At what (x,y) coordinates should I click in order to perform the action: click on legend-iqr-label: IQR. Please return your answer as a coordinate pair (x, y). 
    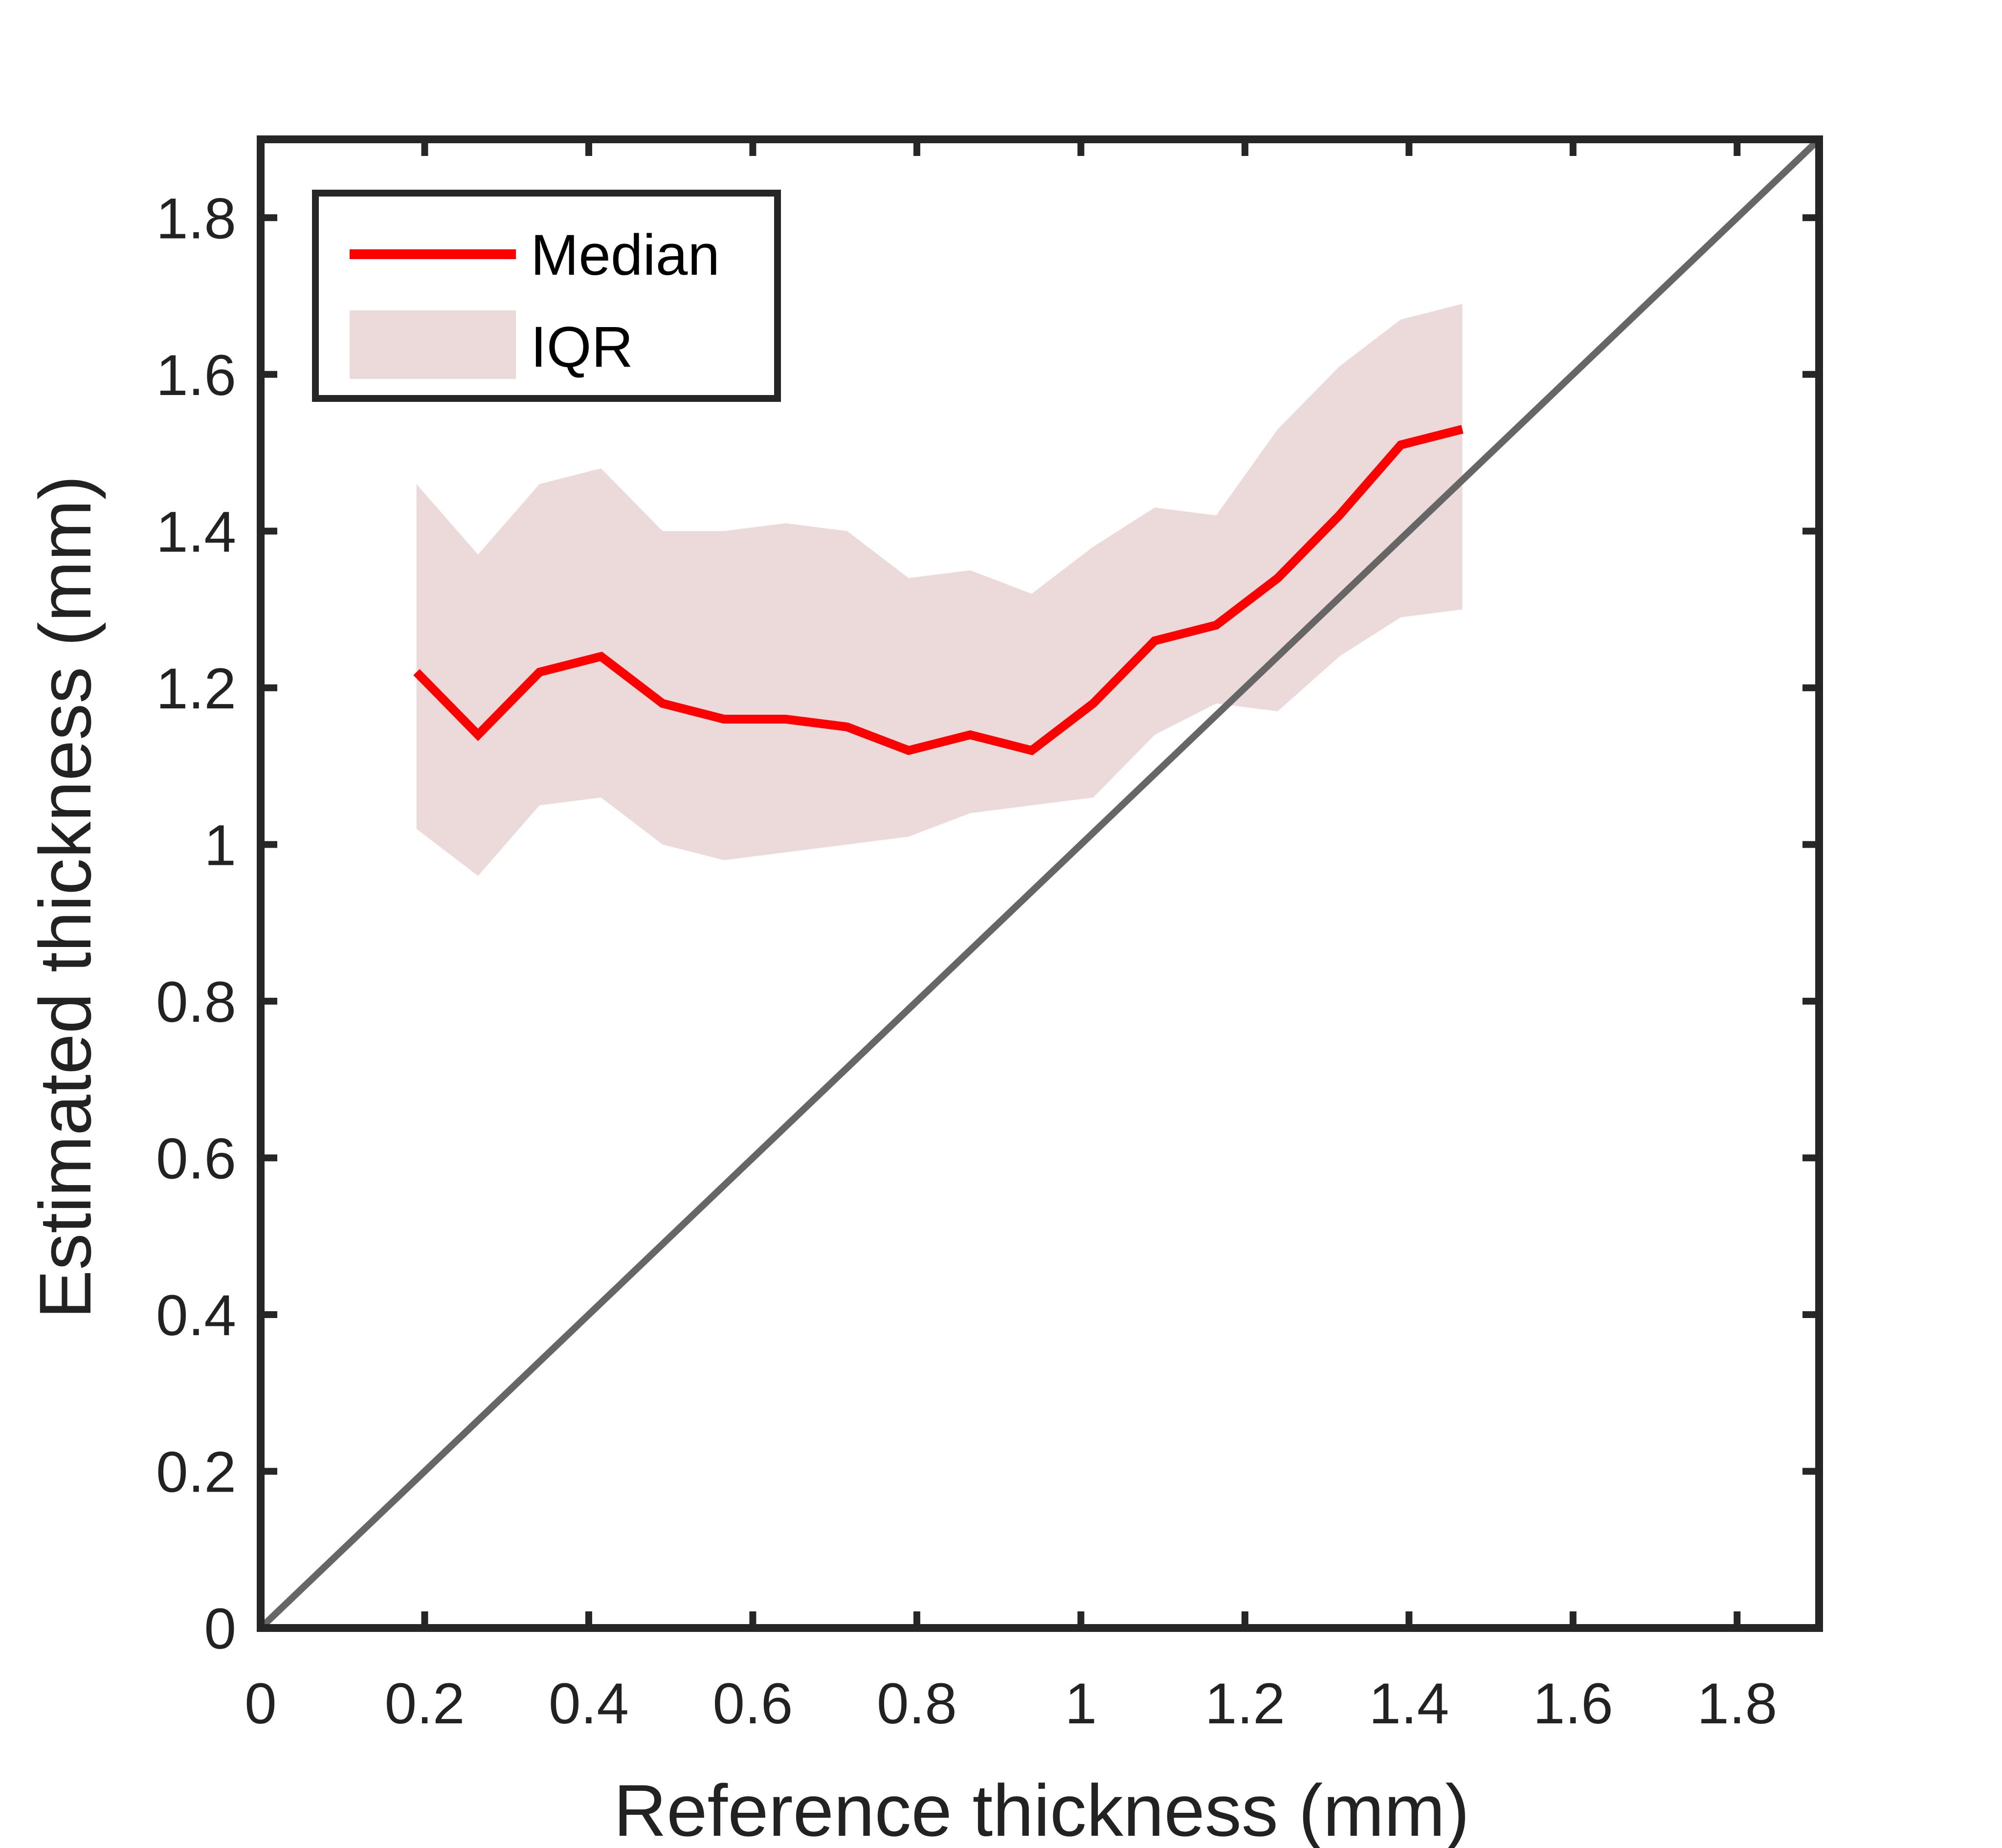
    Looking at the image, I should click on (582, 347).